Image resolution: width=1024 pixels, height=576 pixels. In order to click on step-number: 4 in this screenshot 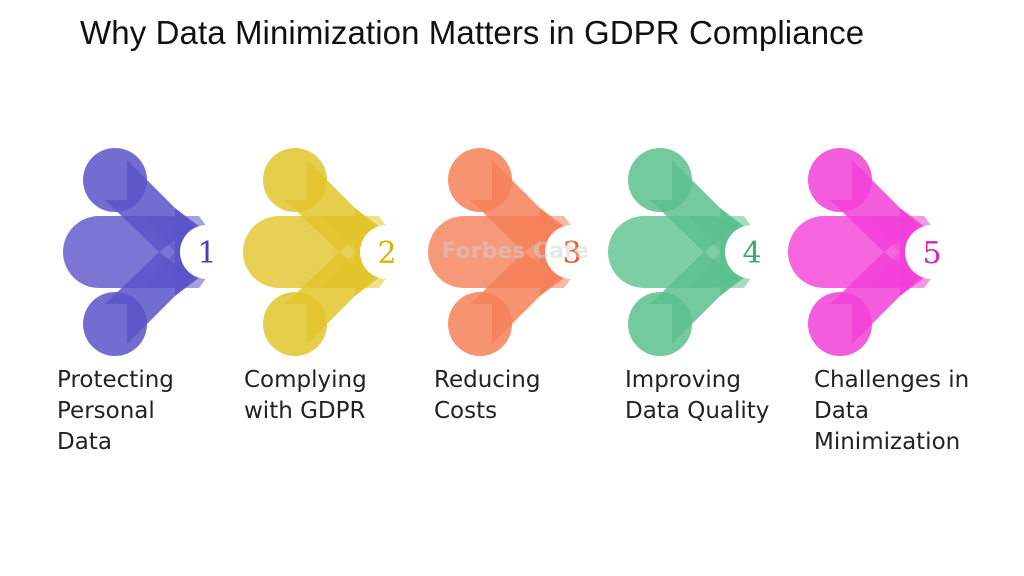, I will do `click(751, 253)`.